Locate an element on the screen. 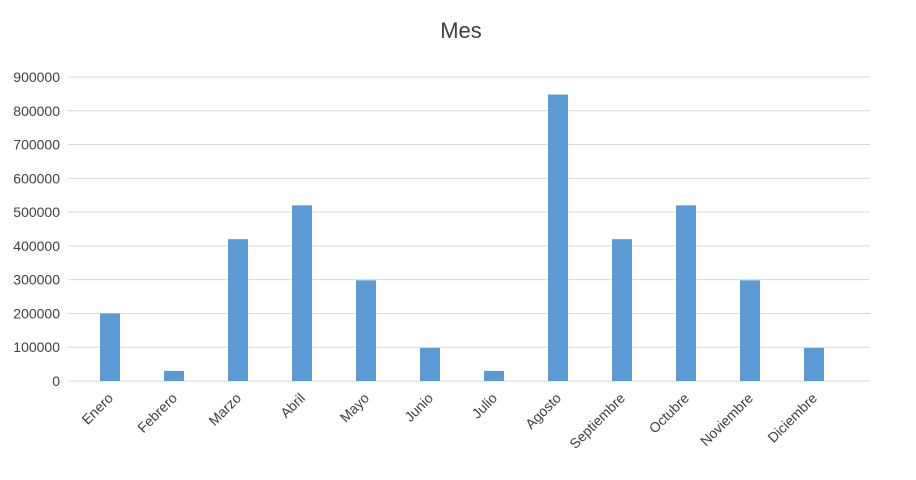 The width and height of the screenshot is (916, 480). y-tick-label: 900000 is located at coordinates (36, 77).